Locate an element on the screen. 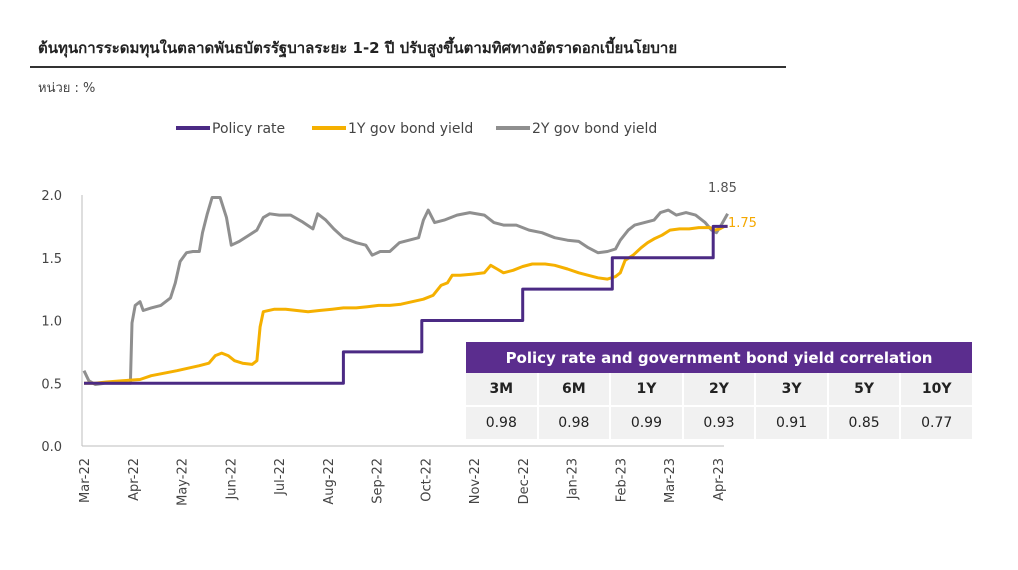 This screenshot has height=570, width=1018. legend-label-2y: 2Y gov bond yield is located at coordinates (594, 129).